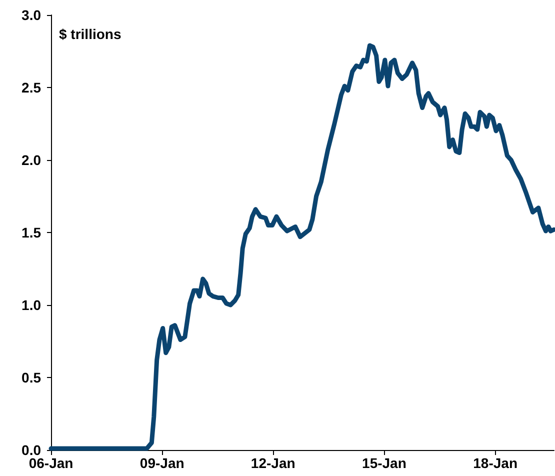 The width and height of the screenshot is (555, 476). Describe the element at coordinates (32, 305) in the screenshot. I see `y-tick-label: 1.0` at that location.